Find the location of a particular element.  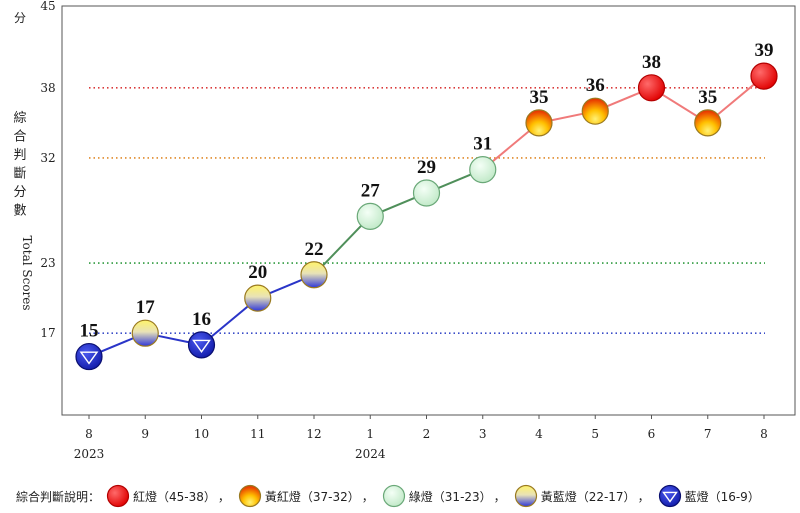

data-label: 39 is located at coordinates (764, 50).